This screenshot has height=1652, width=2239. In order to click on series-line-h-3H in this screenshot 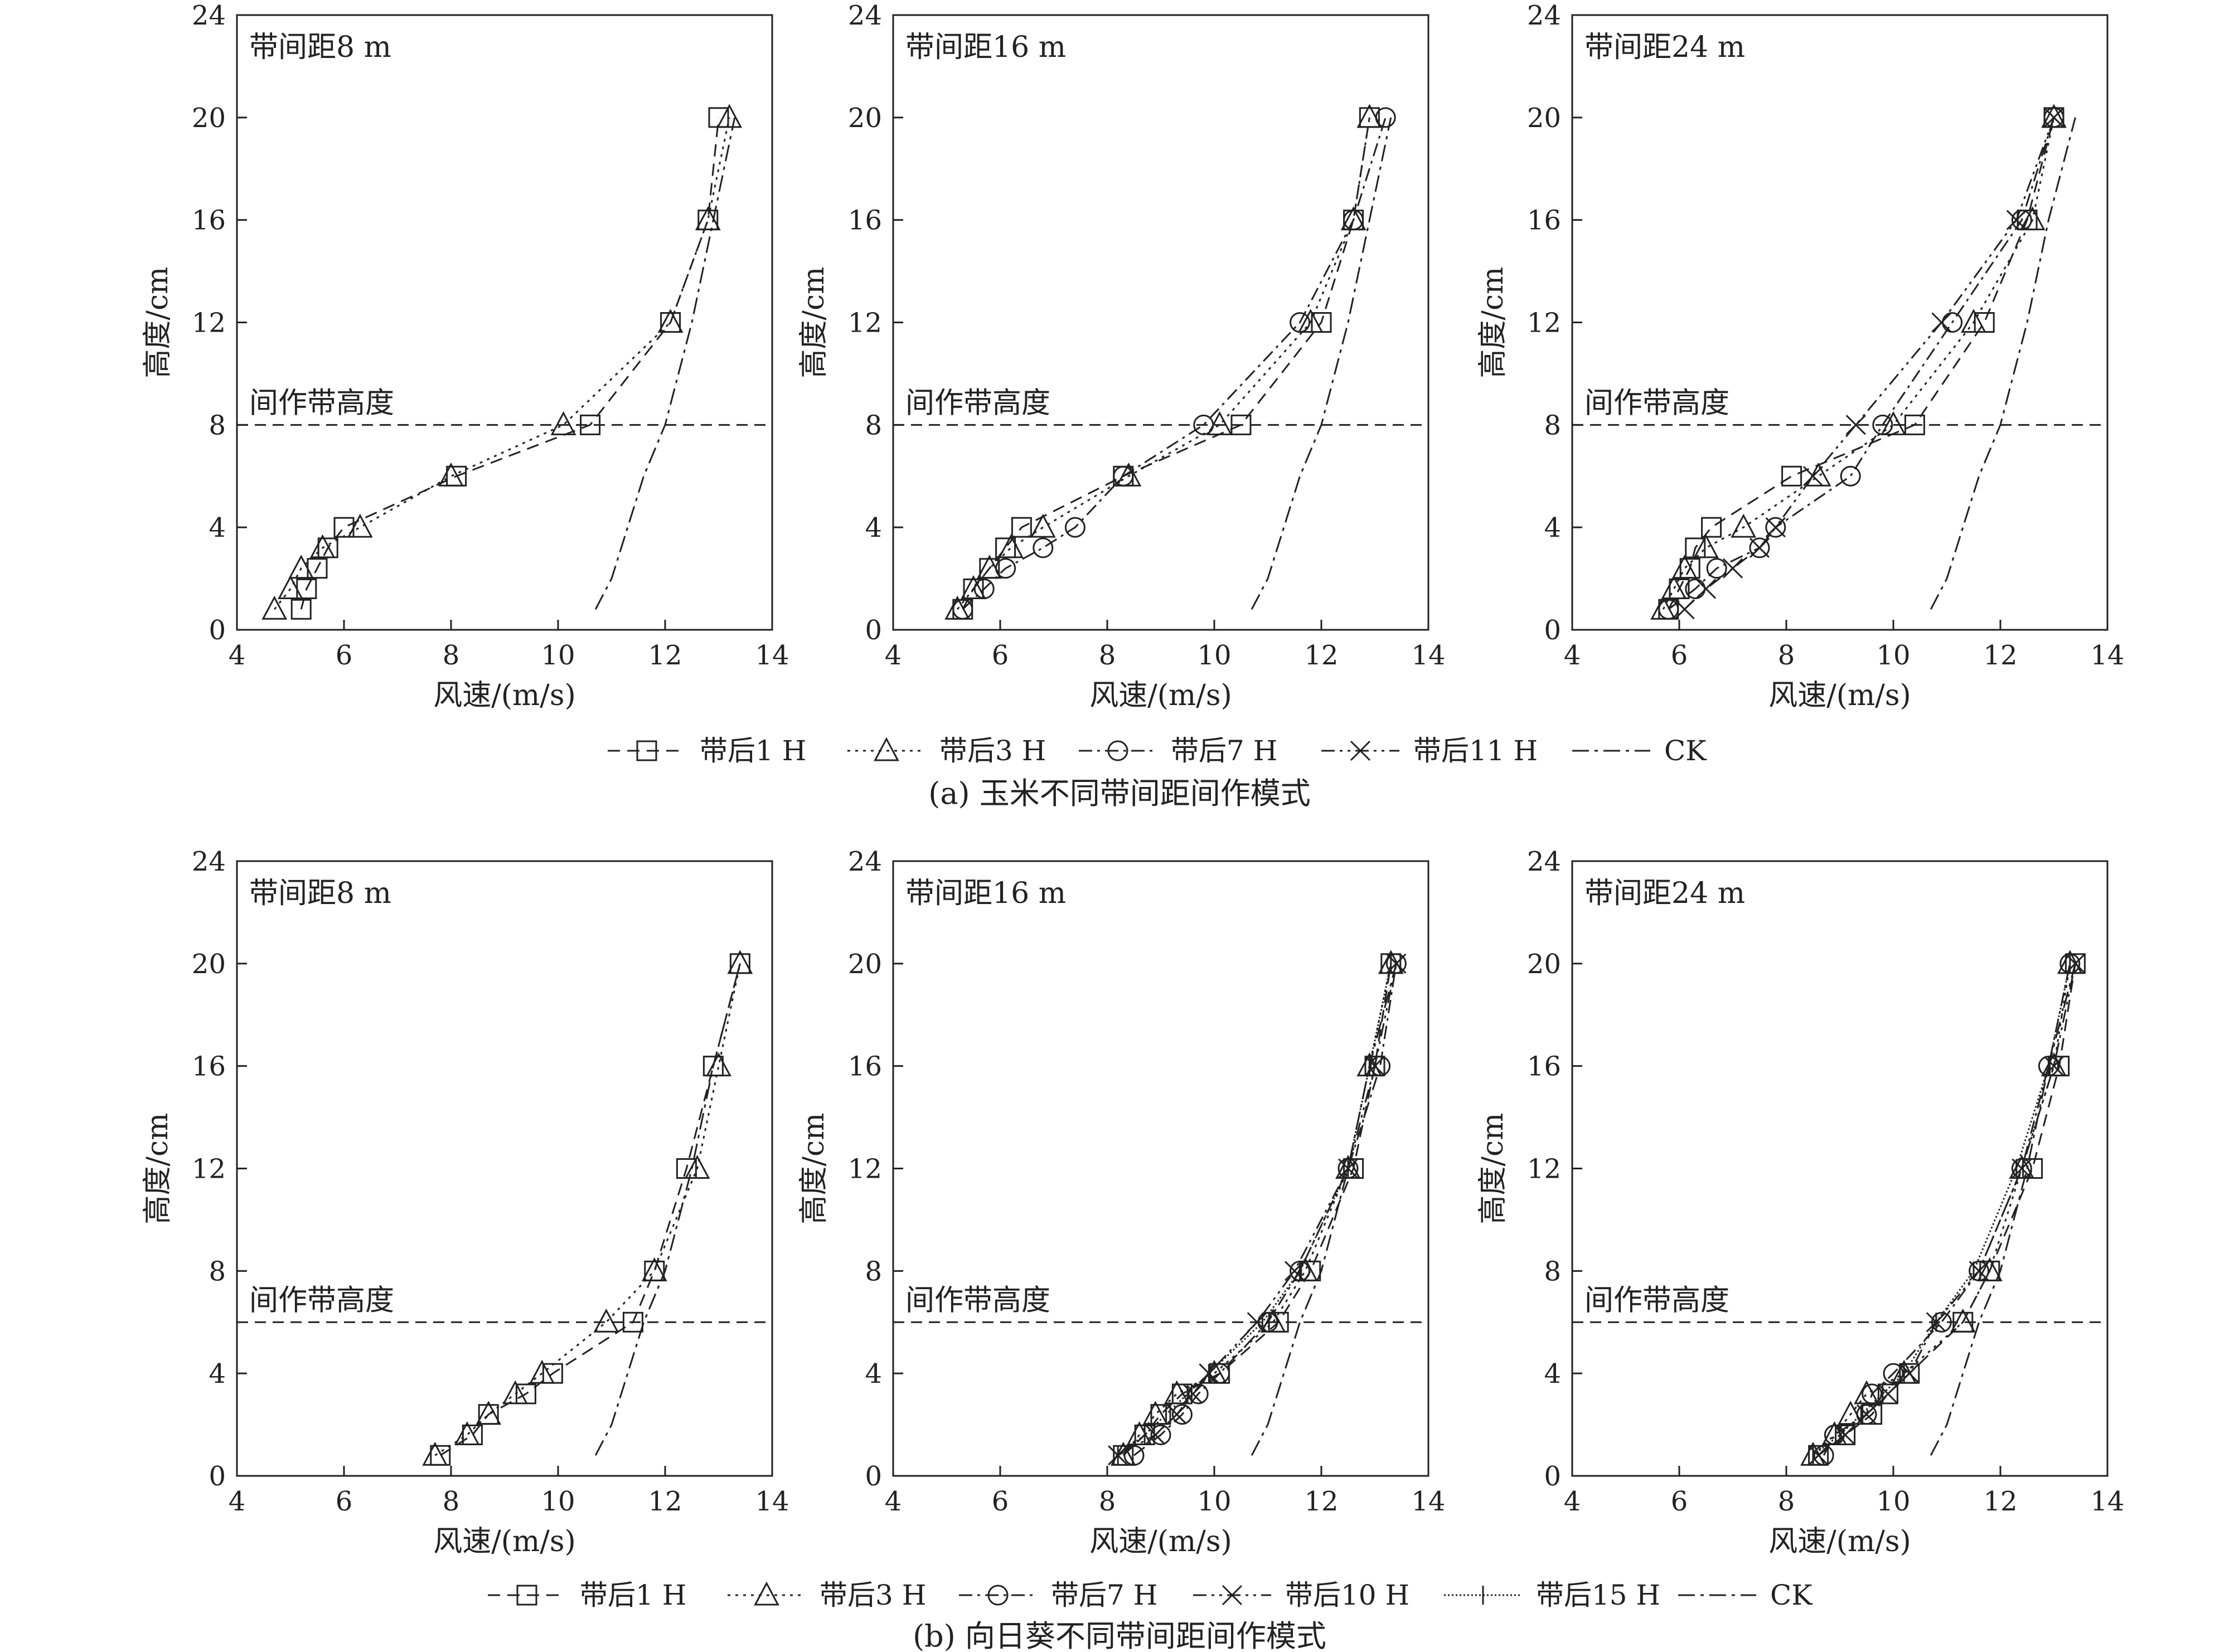, I will do `click(502, 364)`.